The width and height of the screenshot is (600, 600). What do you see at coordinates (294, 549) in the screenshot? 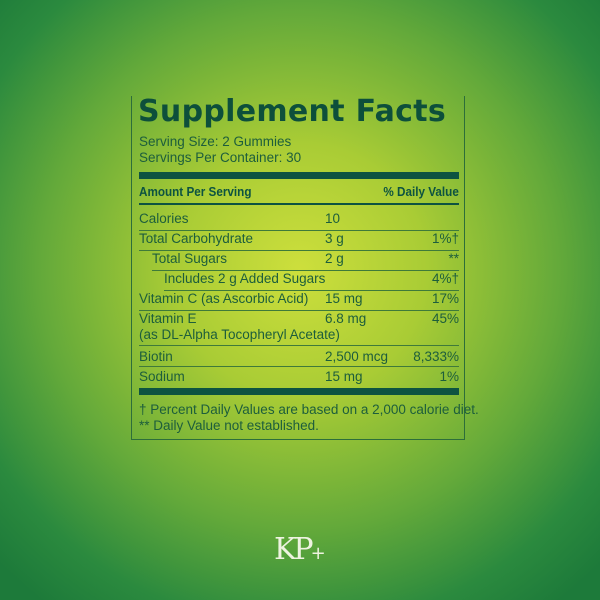
I see `logo-text: KP` at bounding box center [294, 549].